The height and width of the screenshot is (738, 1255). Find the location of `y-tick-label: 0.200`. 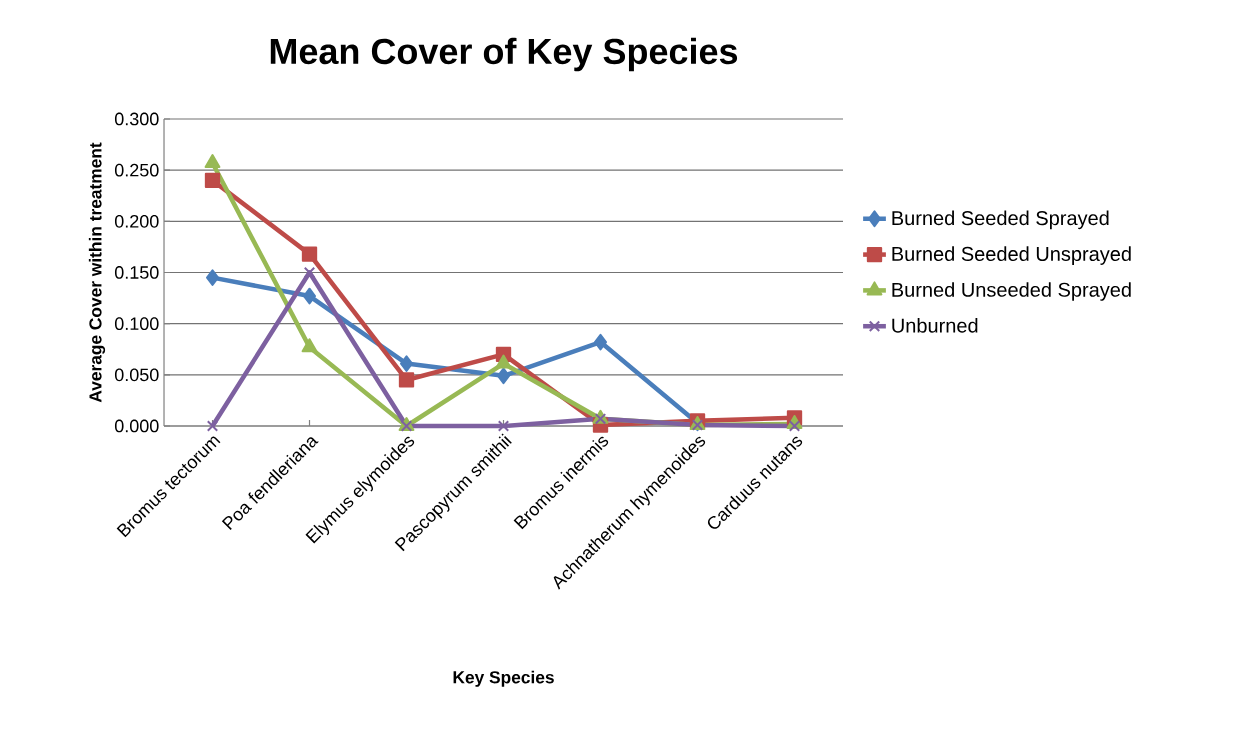

y-tick-label: 0.200 is located at coordinates (136, 221).